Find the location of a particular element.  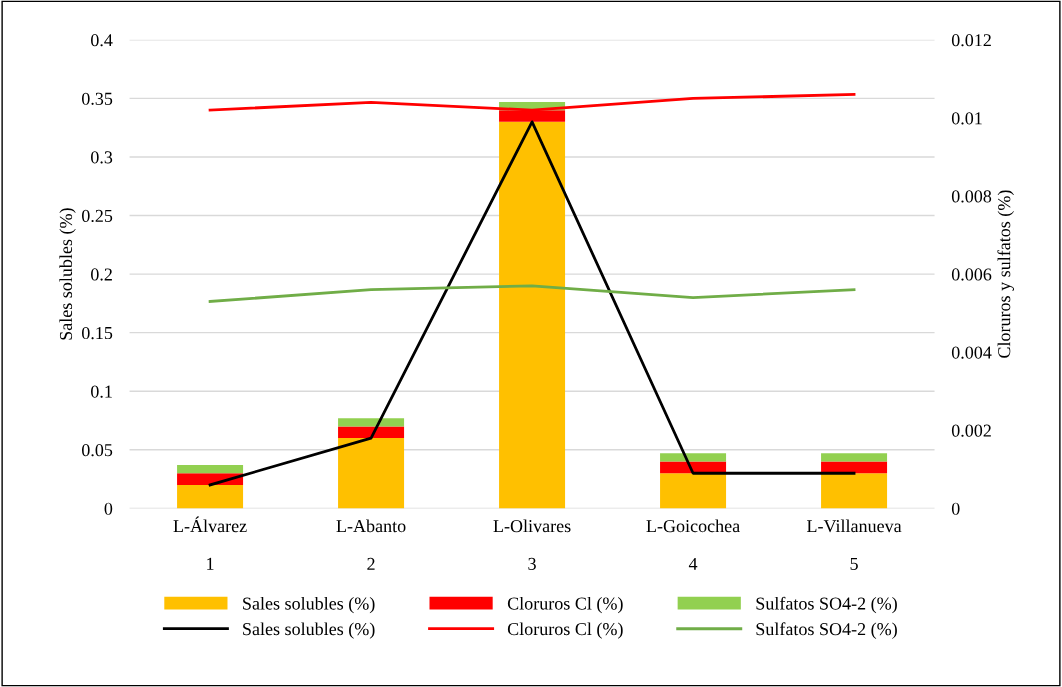

y2-tick-label: 0.004 is located at coordinates (971, 352).